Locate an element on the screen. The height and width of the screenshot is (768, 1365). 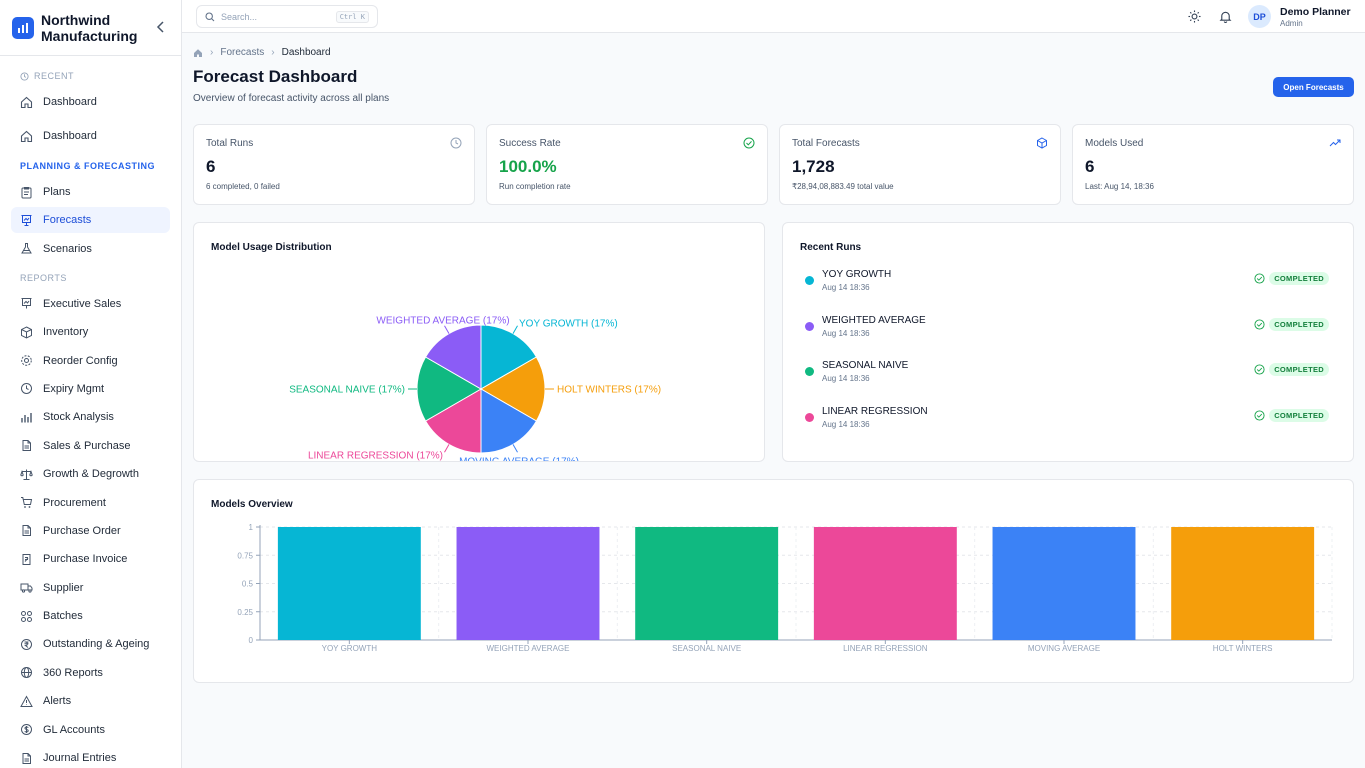
sidebar-item-scenarios: Scenarios is located at coordinates (90, 249).